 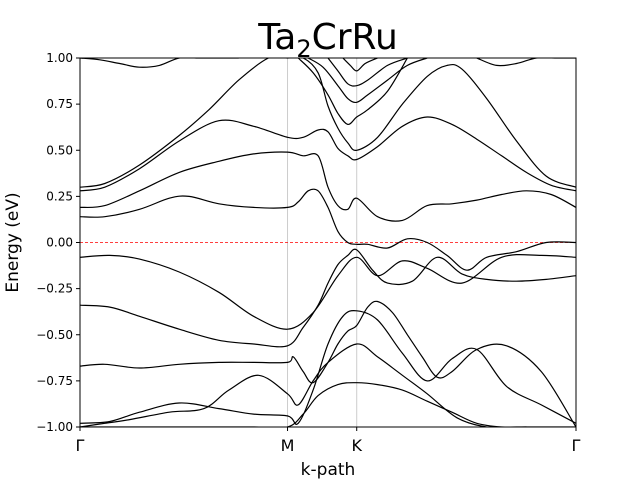 What do you see at coordinates (54, 289) in the screenshot?
I see `y-tick-label: −0.25` at bounding box center [54, 289].